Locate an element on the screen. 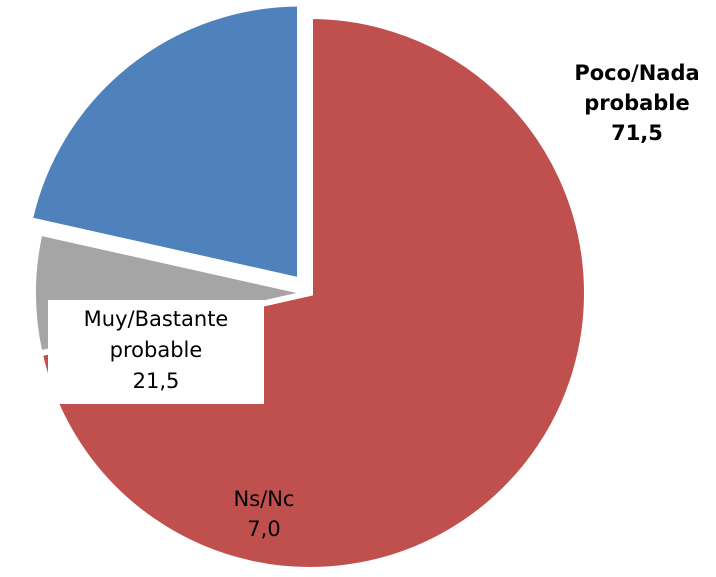  data-label-line: 71,5 is located at coordinates (637, 133).